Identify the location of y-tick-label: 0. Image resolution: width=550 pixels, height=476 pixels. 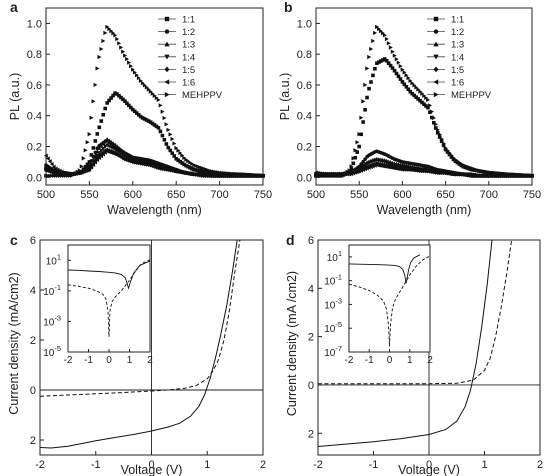
(311, 386).